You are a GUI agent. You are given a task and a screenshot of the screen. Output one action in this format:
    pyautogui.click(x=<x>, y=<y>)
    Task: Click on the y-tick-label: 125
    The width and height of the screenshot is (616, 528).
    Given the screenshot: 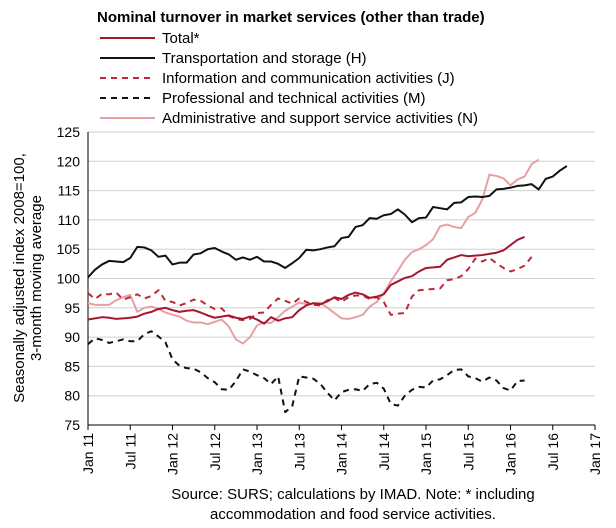 What is the action you would take?
    pyautogui.click(x=69, y=132)
    